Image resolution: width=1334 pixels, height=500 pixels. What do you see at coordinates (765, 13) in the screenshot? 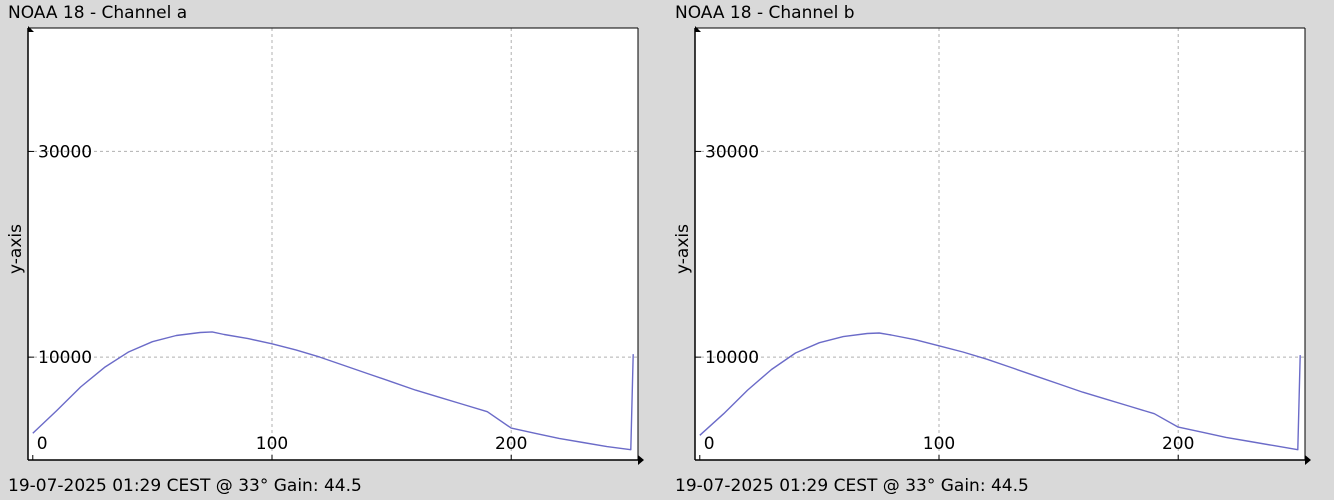
I see `chart-title: NOAA 18 - Channel b` at bounding box center [765, 13].